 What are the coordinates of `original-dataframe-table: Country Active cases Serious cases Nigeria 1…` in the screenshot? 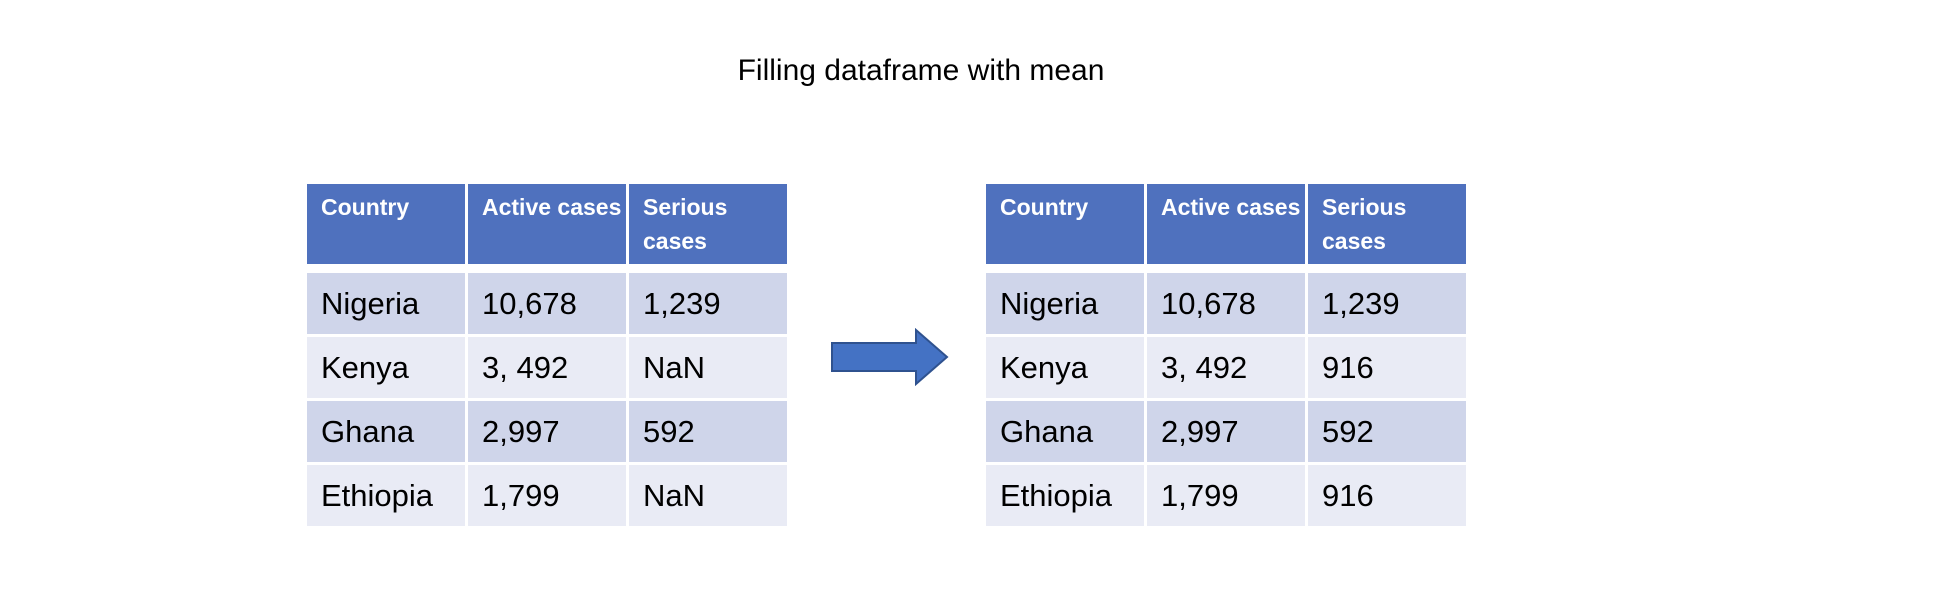 It's located at (547, 355).